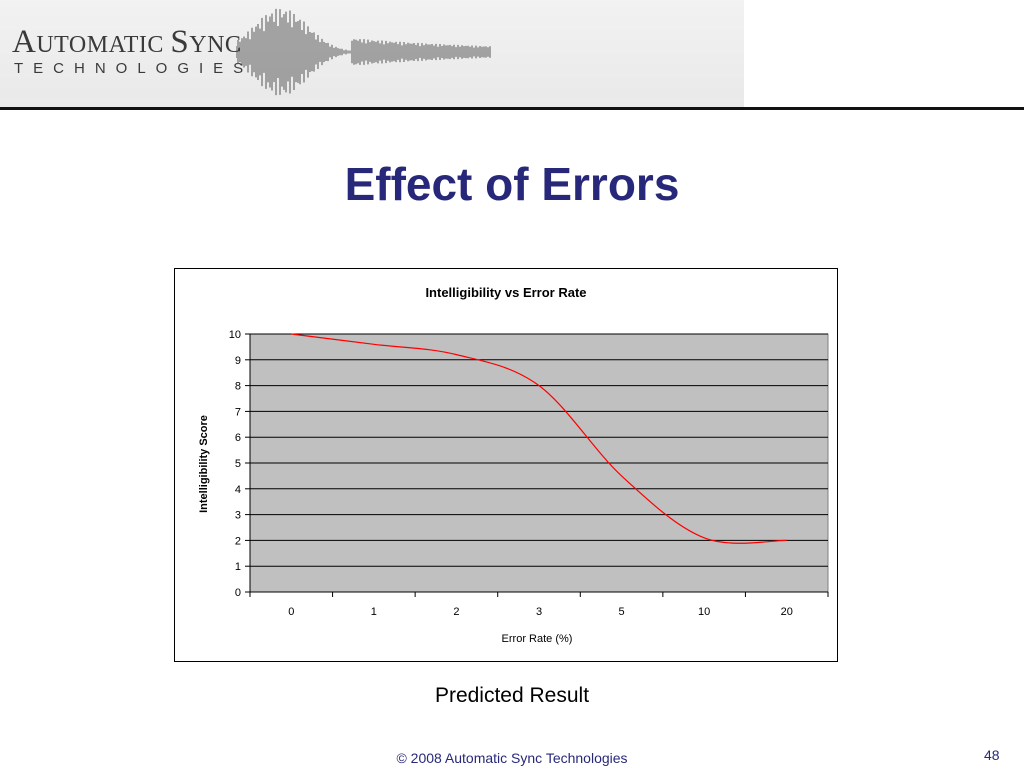  I want to click on logo-band: AUTOMATIC SYNC TECHNOLOGIES, so click(372, 53).